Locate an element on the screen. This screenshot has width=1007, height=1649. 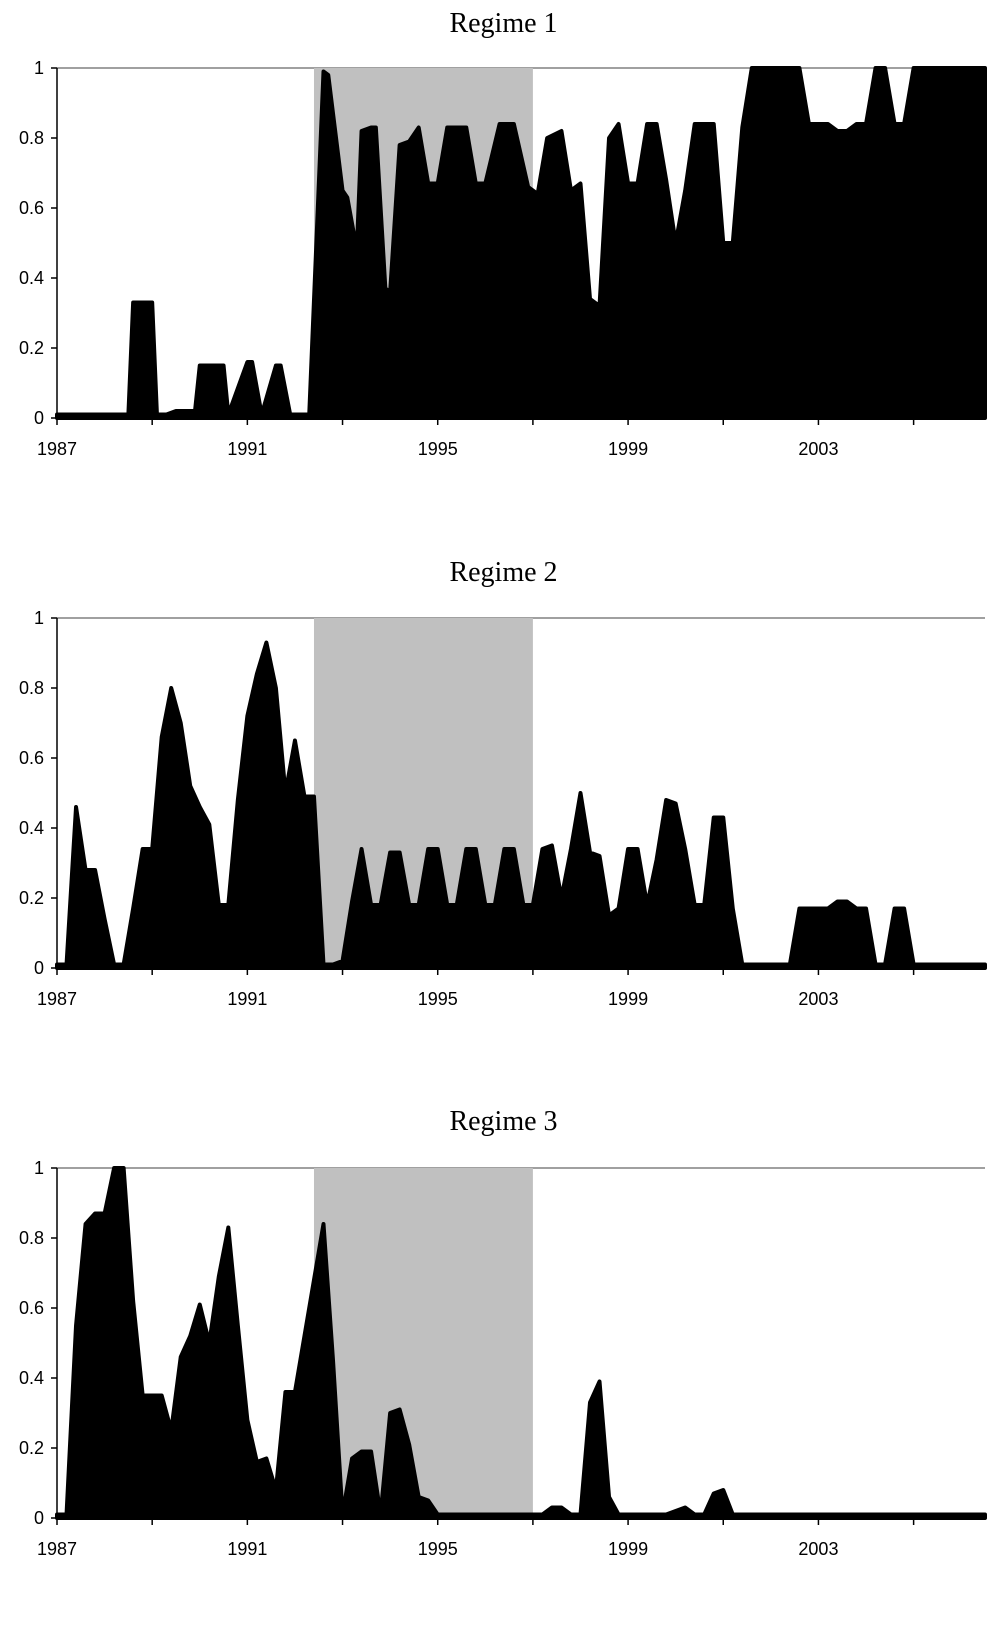
chart-title: Regime 2 is located at coordinates (503, 572).